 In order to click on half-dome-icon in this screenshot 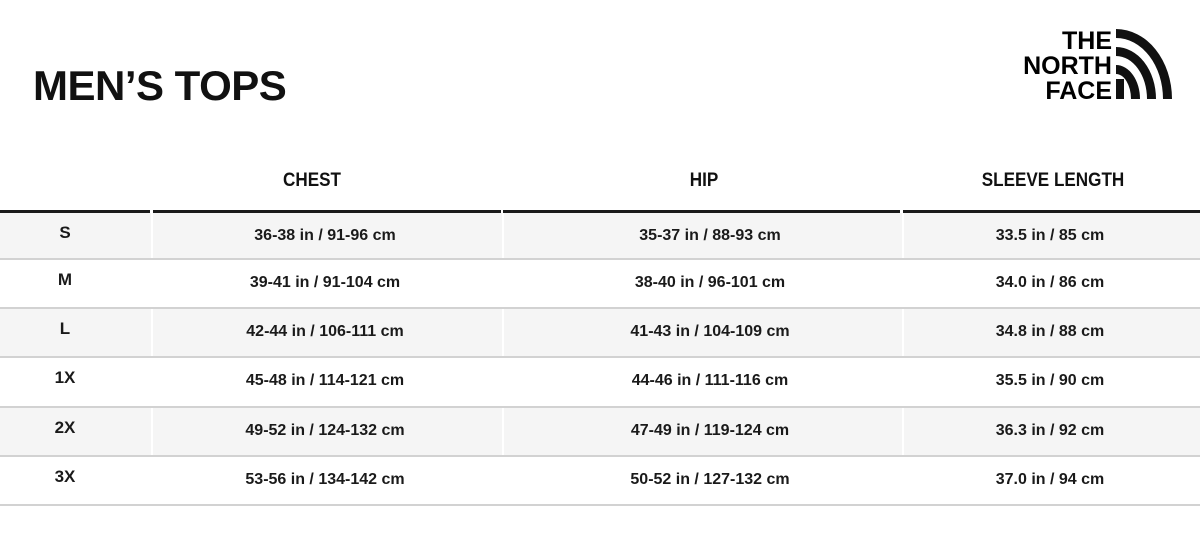, I will do `click(1144, 64)`.